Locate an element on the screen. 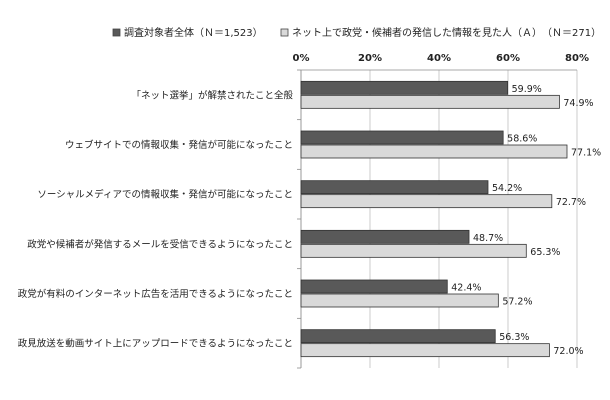 The image size is (610, 400). x-tick-label: 40% is located at coordinates (439, 58).